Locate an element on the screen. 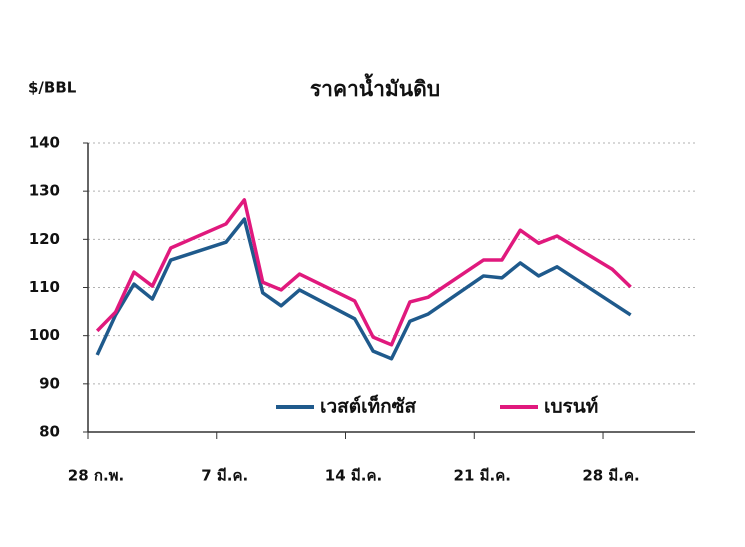 This screenshot has height=547, width=745. y-tick-label: 120 is located at coordinates (44, 239).